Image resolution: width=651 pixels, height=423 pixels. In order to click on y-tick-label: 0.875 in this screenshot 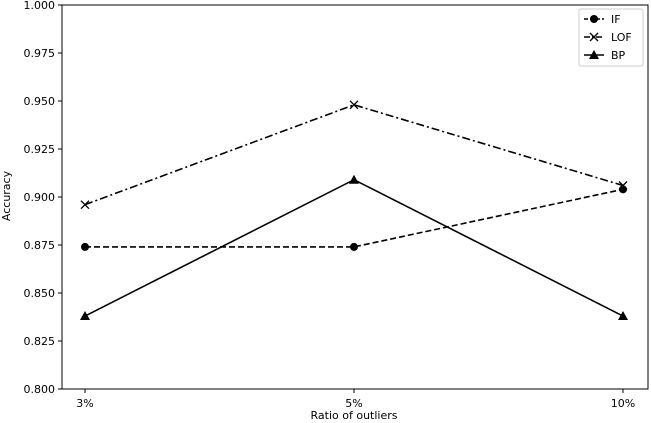, I will do `click(40, 245)`.